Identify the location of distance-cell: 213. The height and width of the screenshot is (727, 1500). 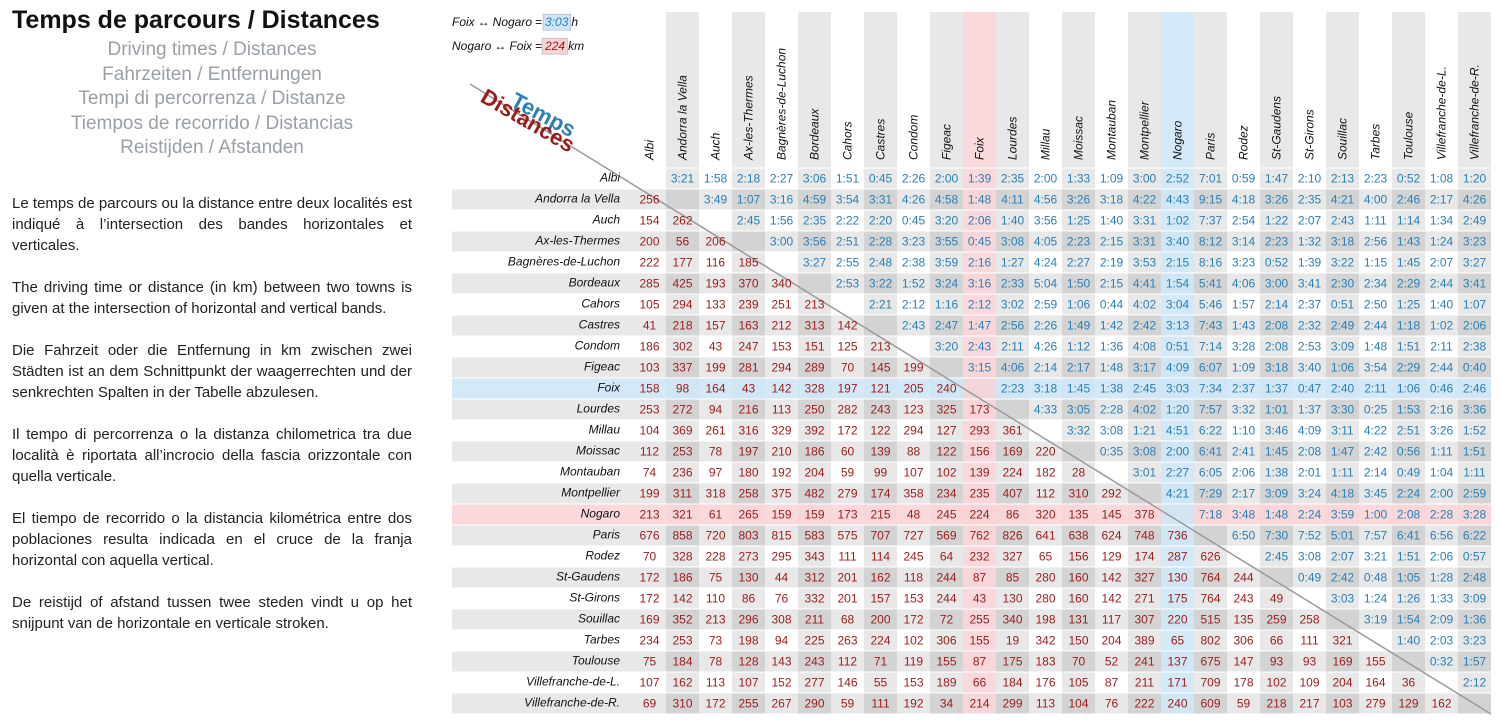
(715, 620).